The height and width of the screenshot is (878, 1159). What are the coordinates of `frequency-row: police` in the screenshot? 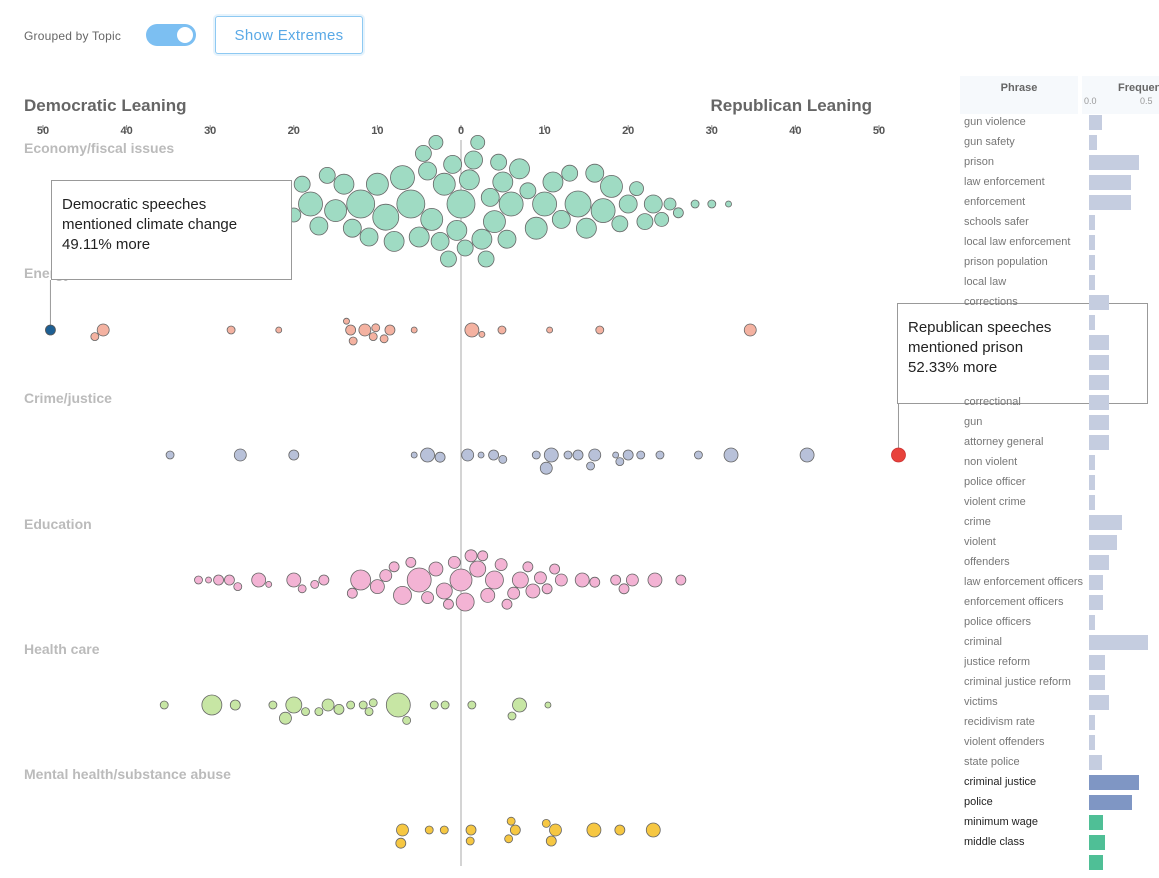 It's located at (1059, 803).